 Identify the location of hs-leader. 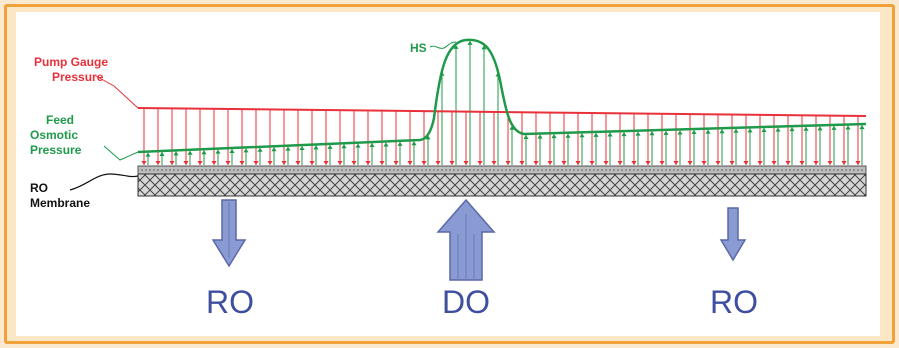
(443, 45).